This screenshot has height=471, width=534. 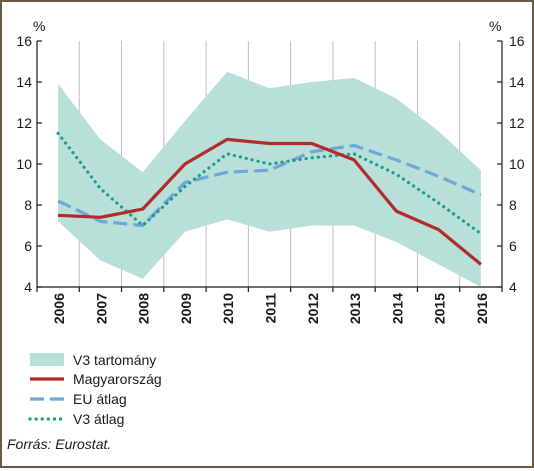 What do you see at coordinates (313, 308) in the screenshot?
I see `x-tick-label: 2012` at bounding box center [313, 308].